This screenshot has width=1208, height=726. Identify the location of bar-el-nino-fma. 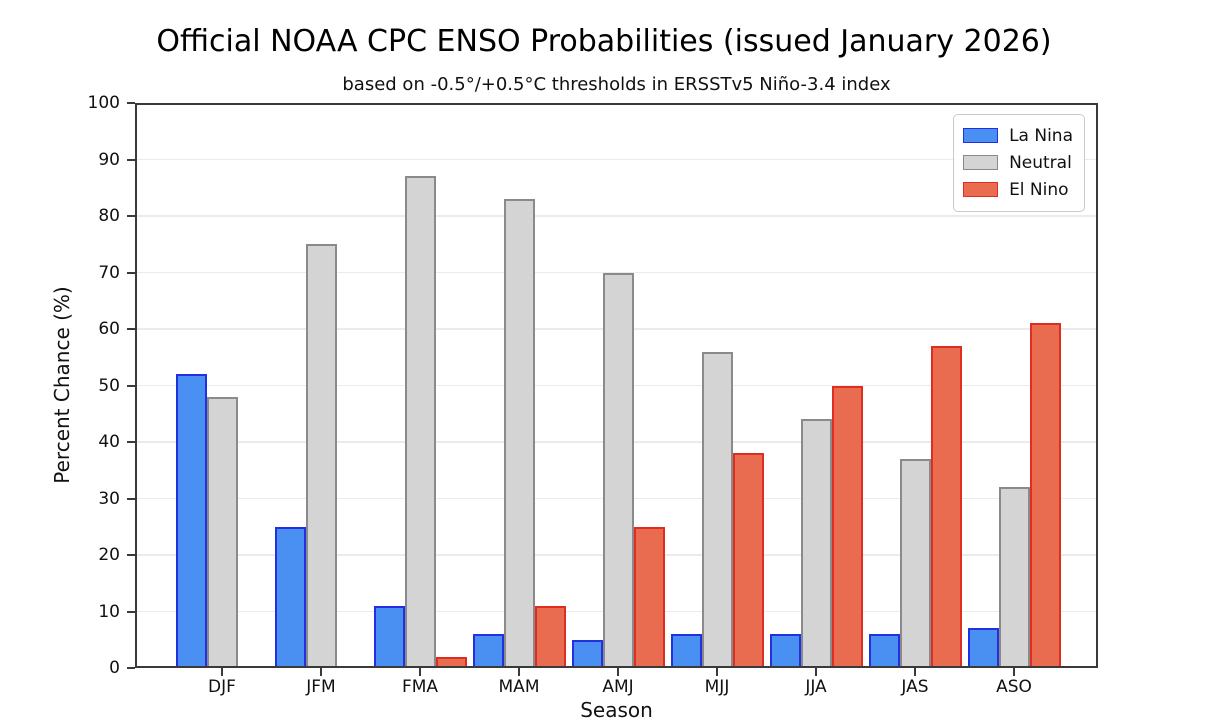
(451, 662).